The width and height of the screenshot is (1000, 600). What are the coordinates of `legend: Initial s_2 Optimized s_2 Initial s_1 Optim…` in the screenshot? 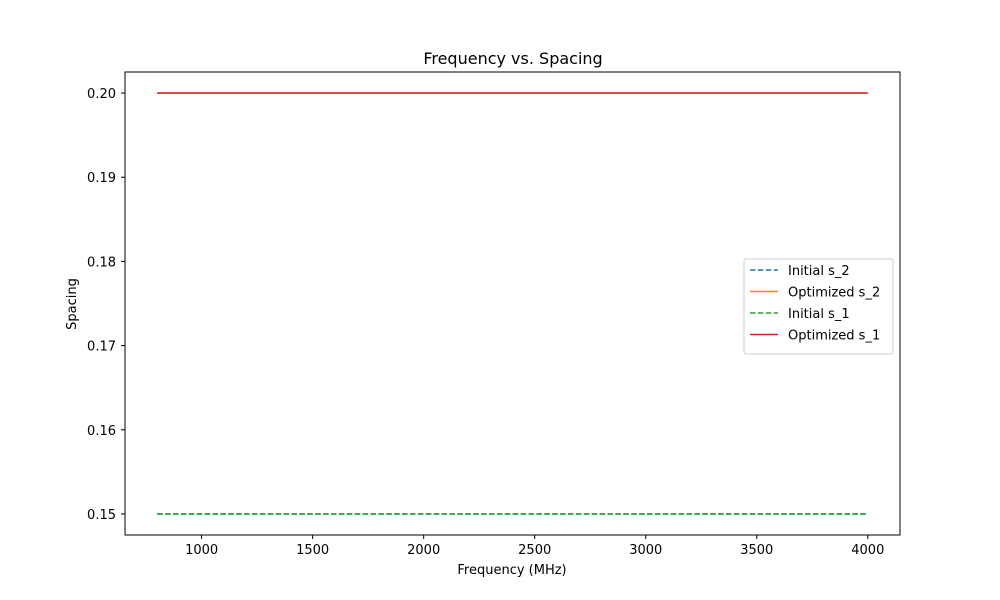 It's located at (818, 306).